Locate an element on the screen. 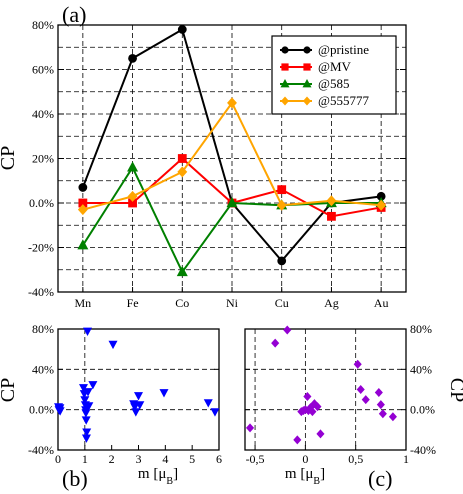 The height and width of the screenshot is (494, 463). x-tick-label: Mn is located at coordinates (83, 303).